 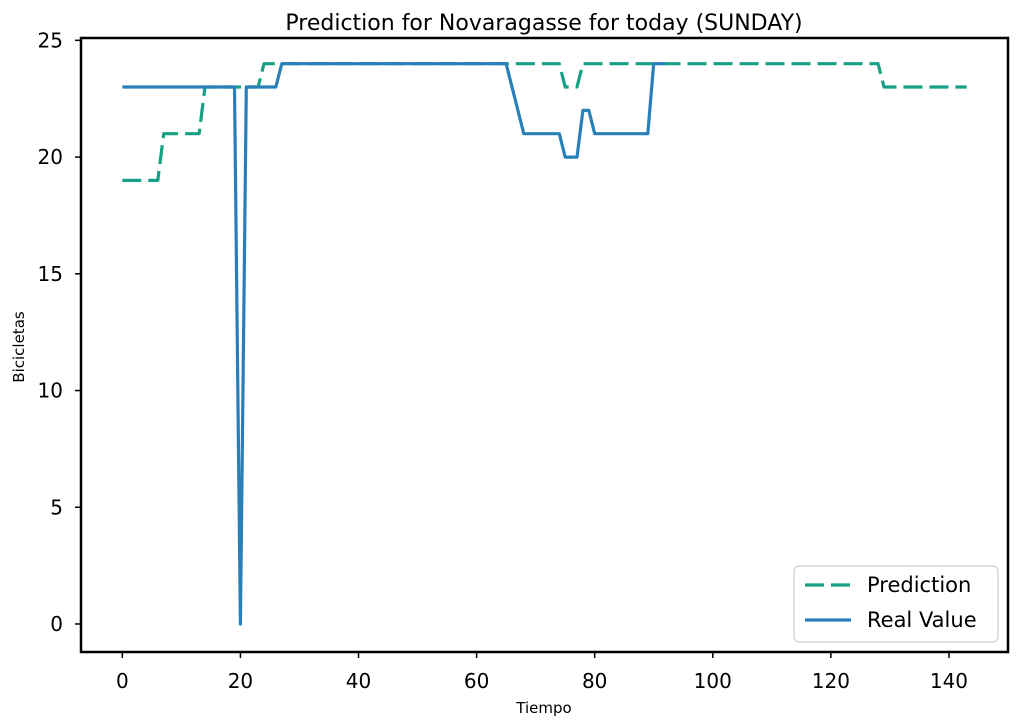 What do you see at coordinates (358, 681) in the screenshot?
I see `x-tick-label: 40` at bounding box center [358, 681].